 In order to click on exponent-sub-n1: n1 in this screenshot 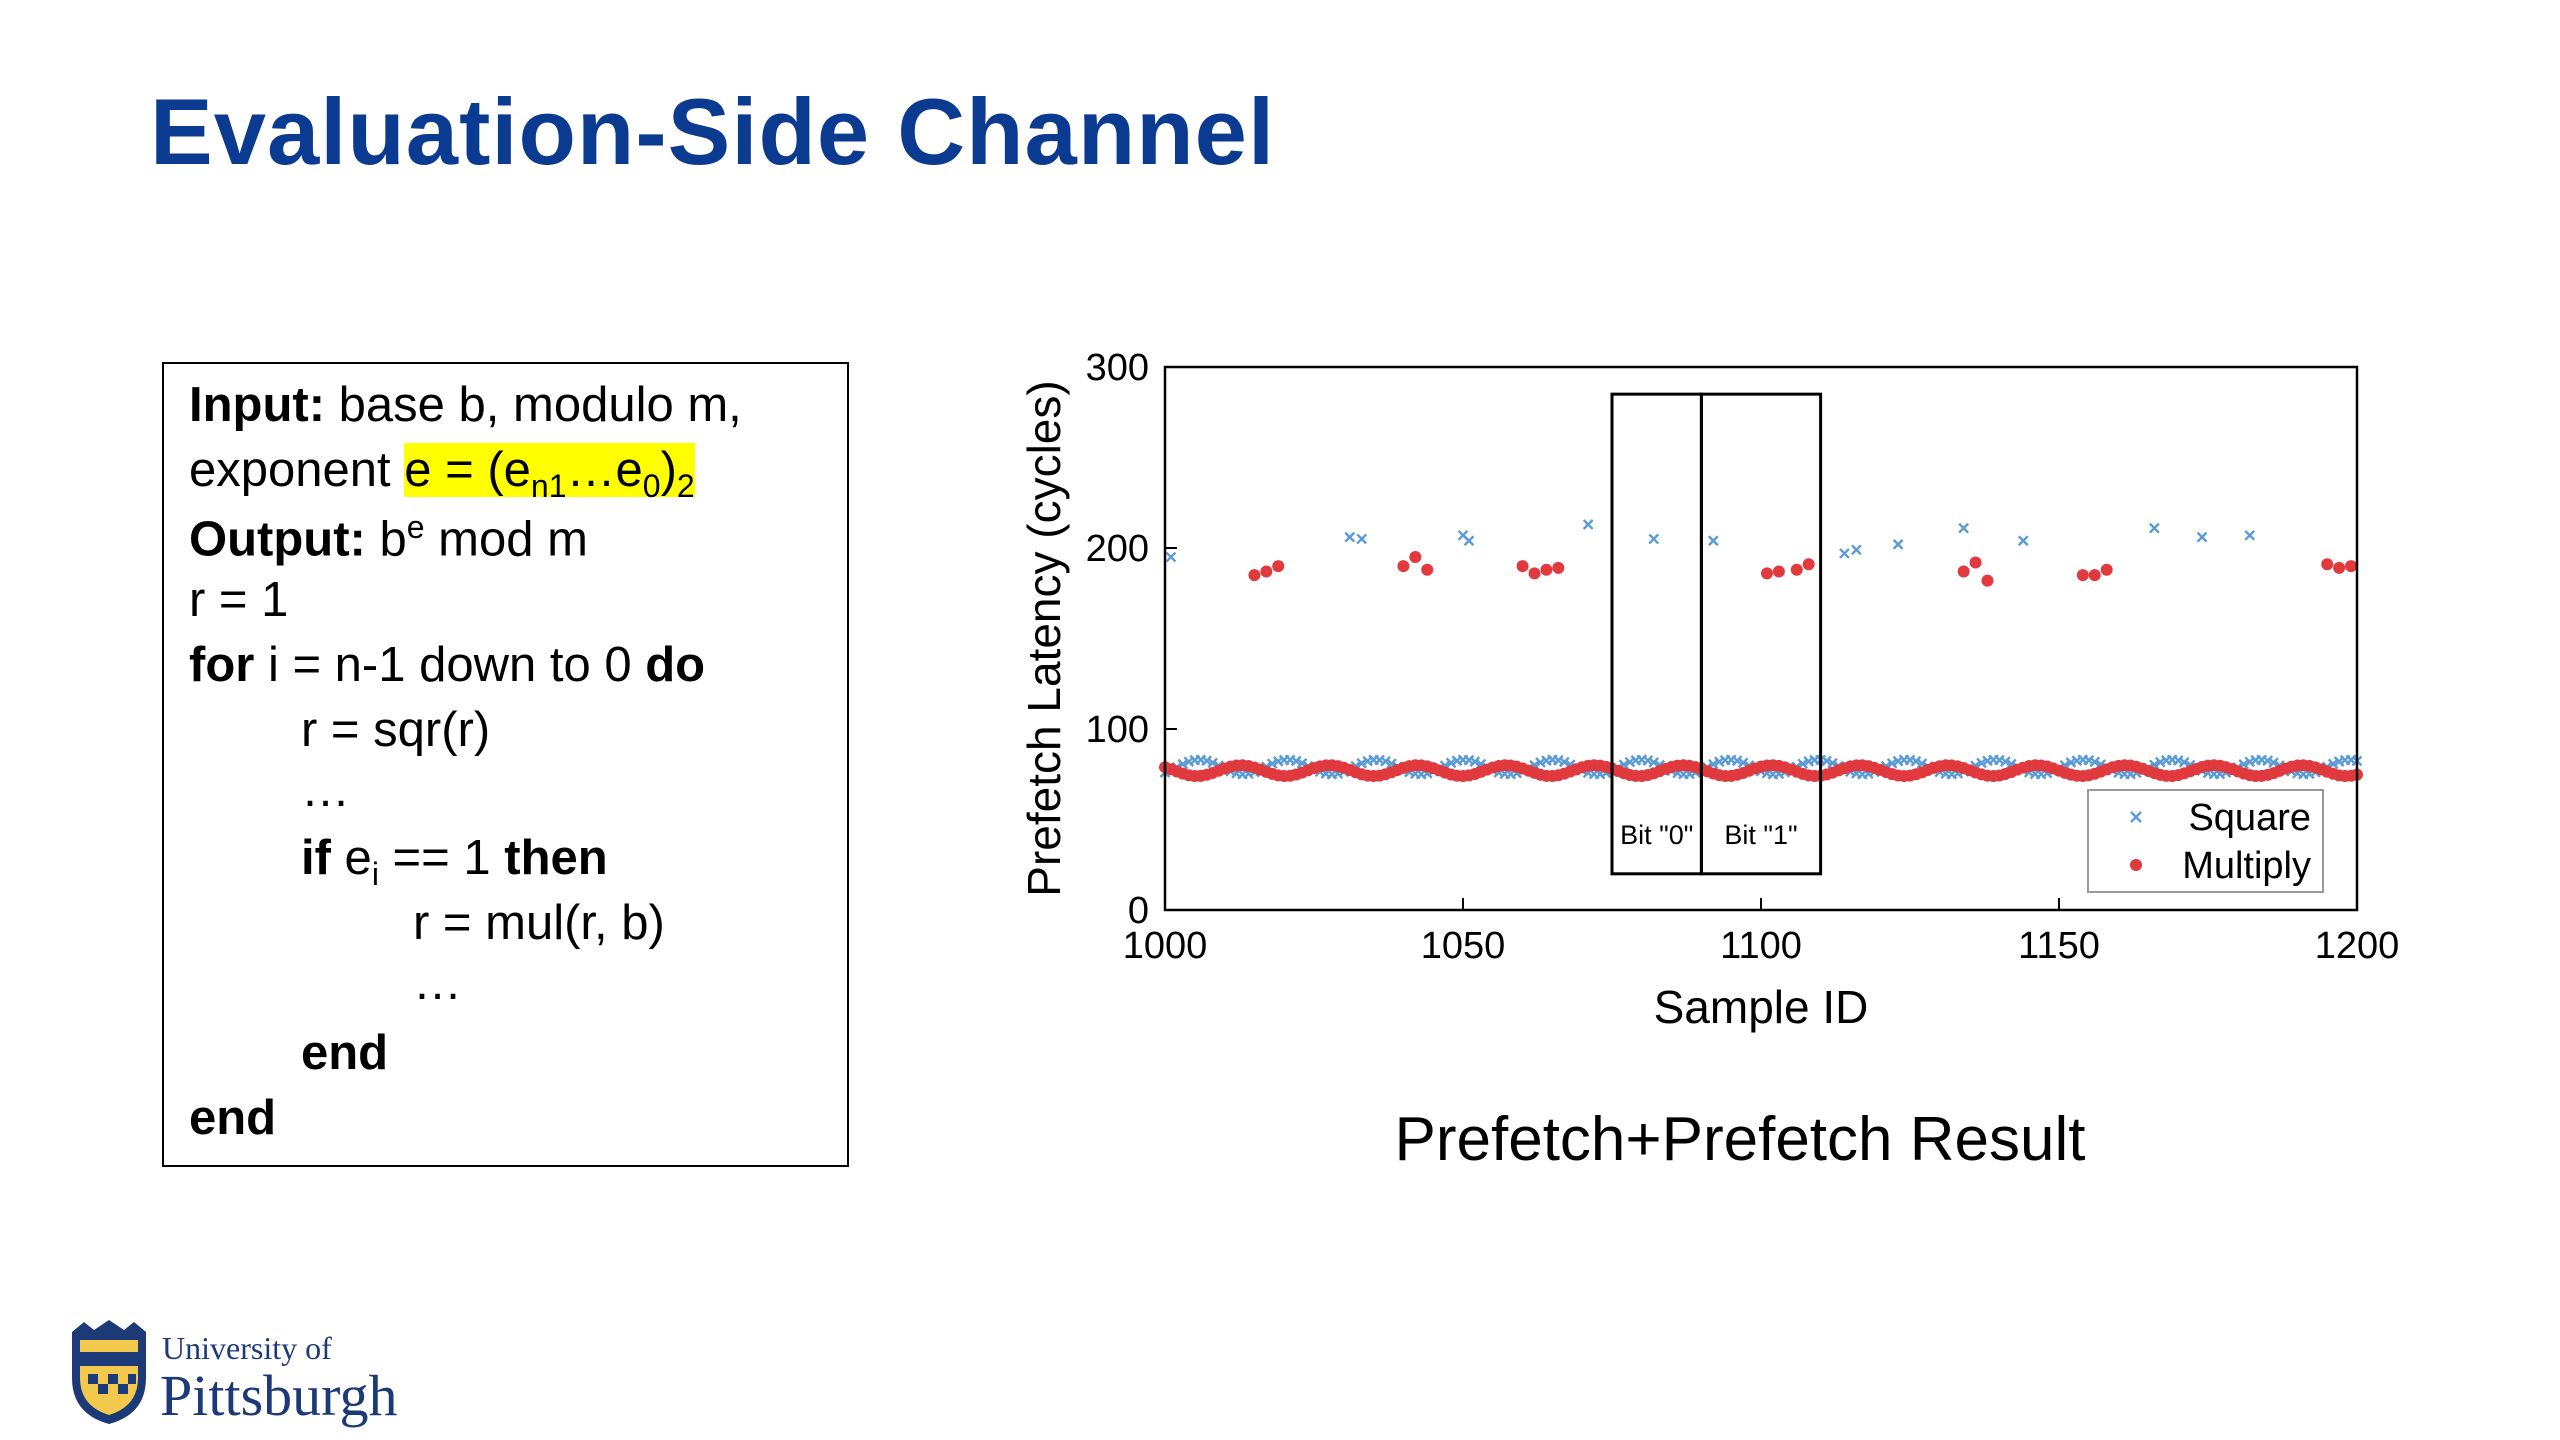, I will do `click(548, 485)`.